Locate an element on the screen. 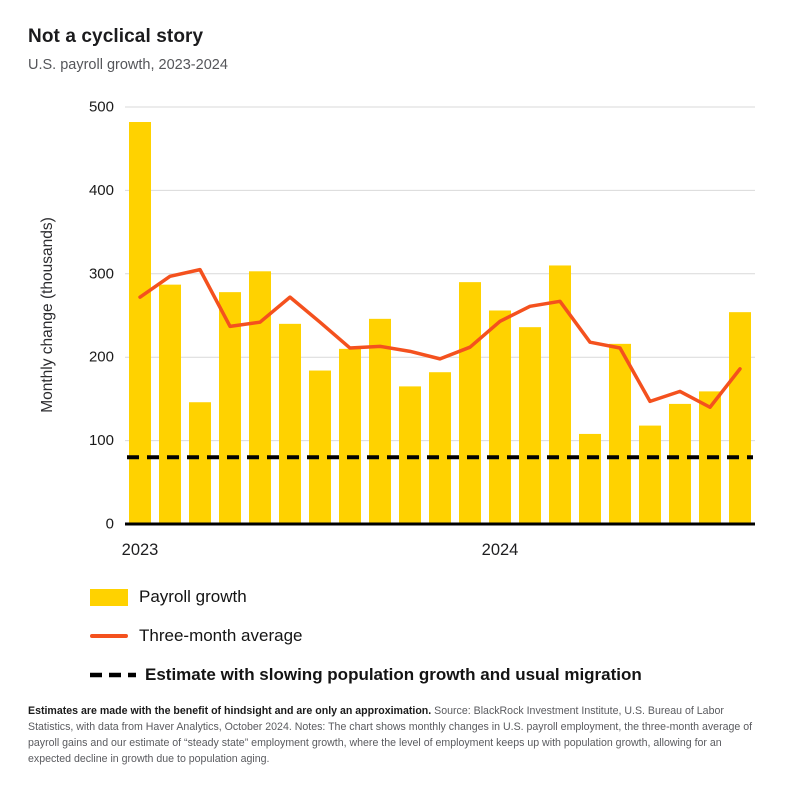 The height and width of the screenshot is (806, 786). payroll-growth-bar-apr-2024 is located at coordinates (590, 478).